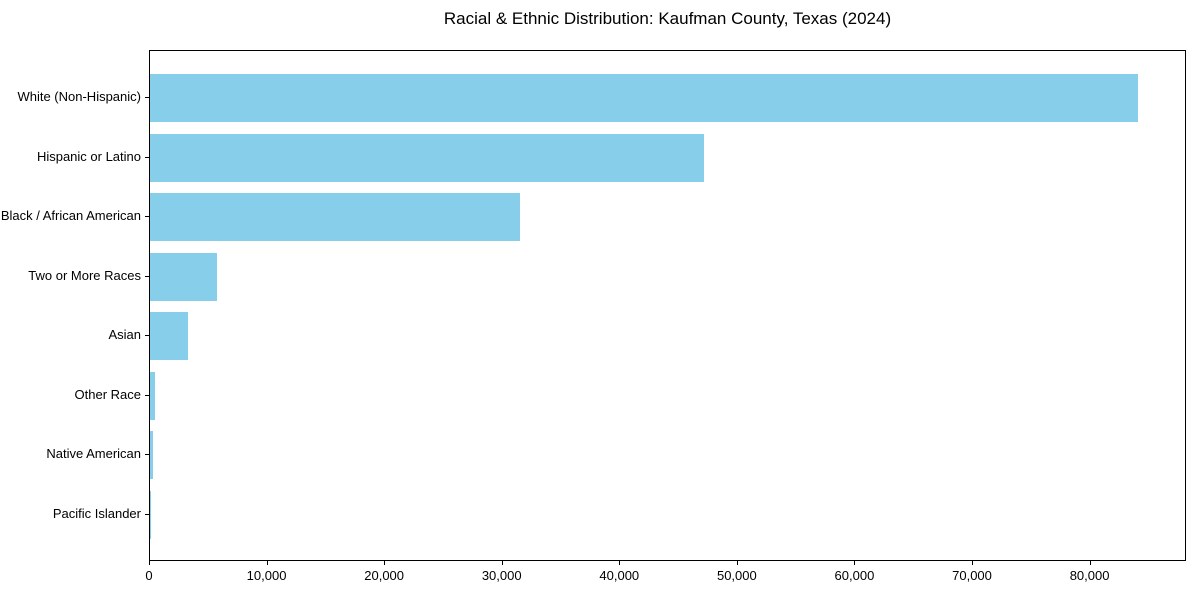 This screenshot has width=1200, height=600. Describe the element at coordinates (854, 575) in the screenshot. I see `x-tick-label: 60,000` at that location.